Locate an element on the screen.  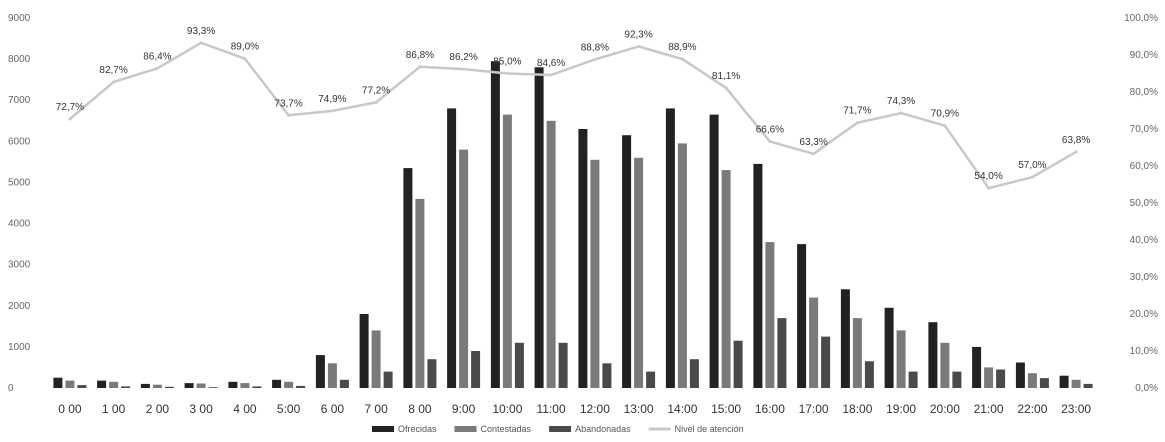
x-tick-label: 4 00 is located at coordinates (245, 409).